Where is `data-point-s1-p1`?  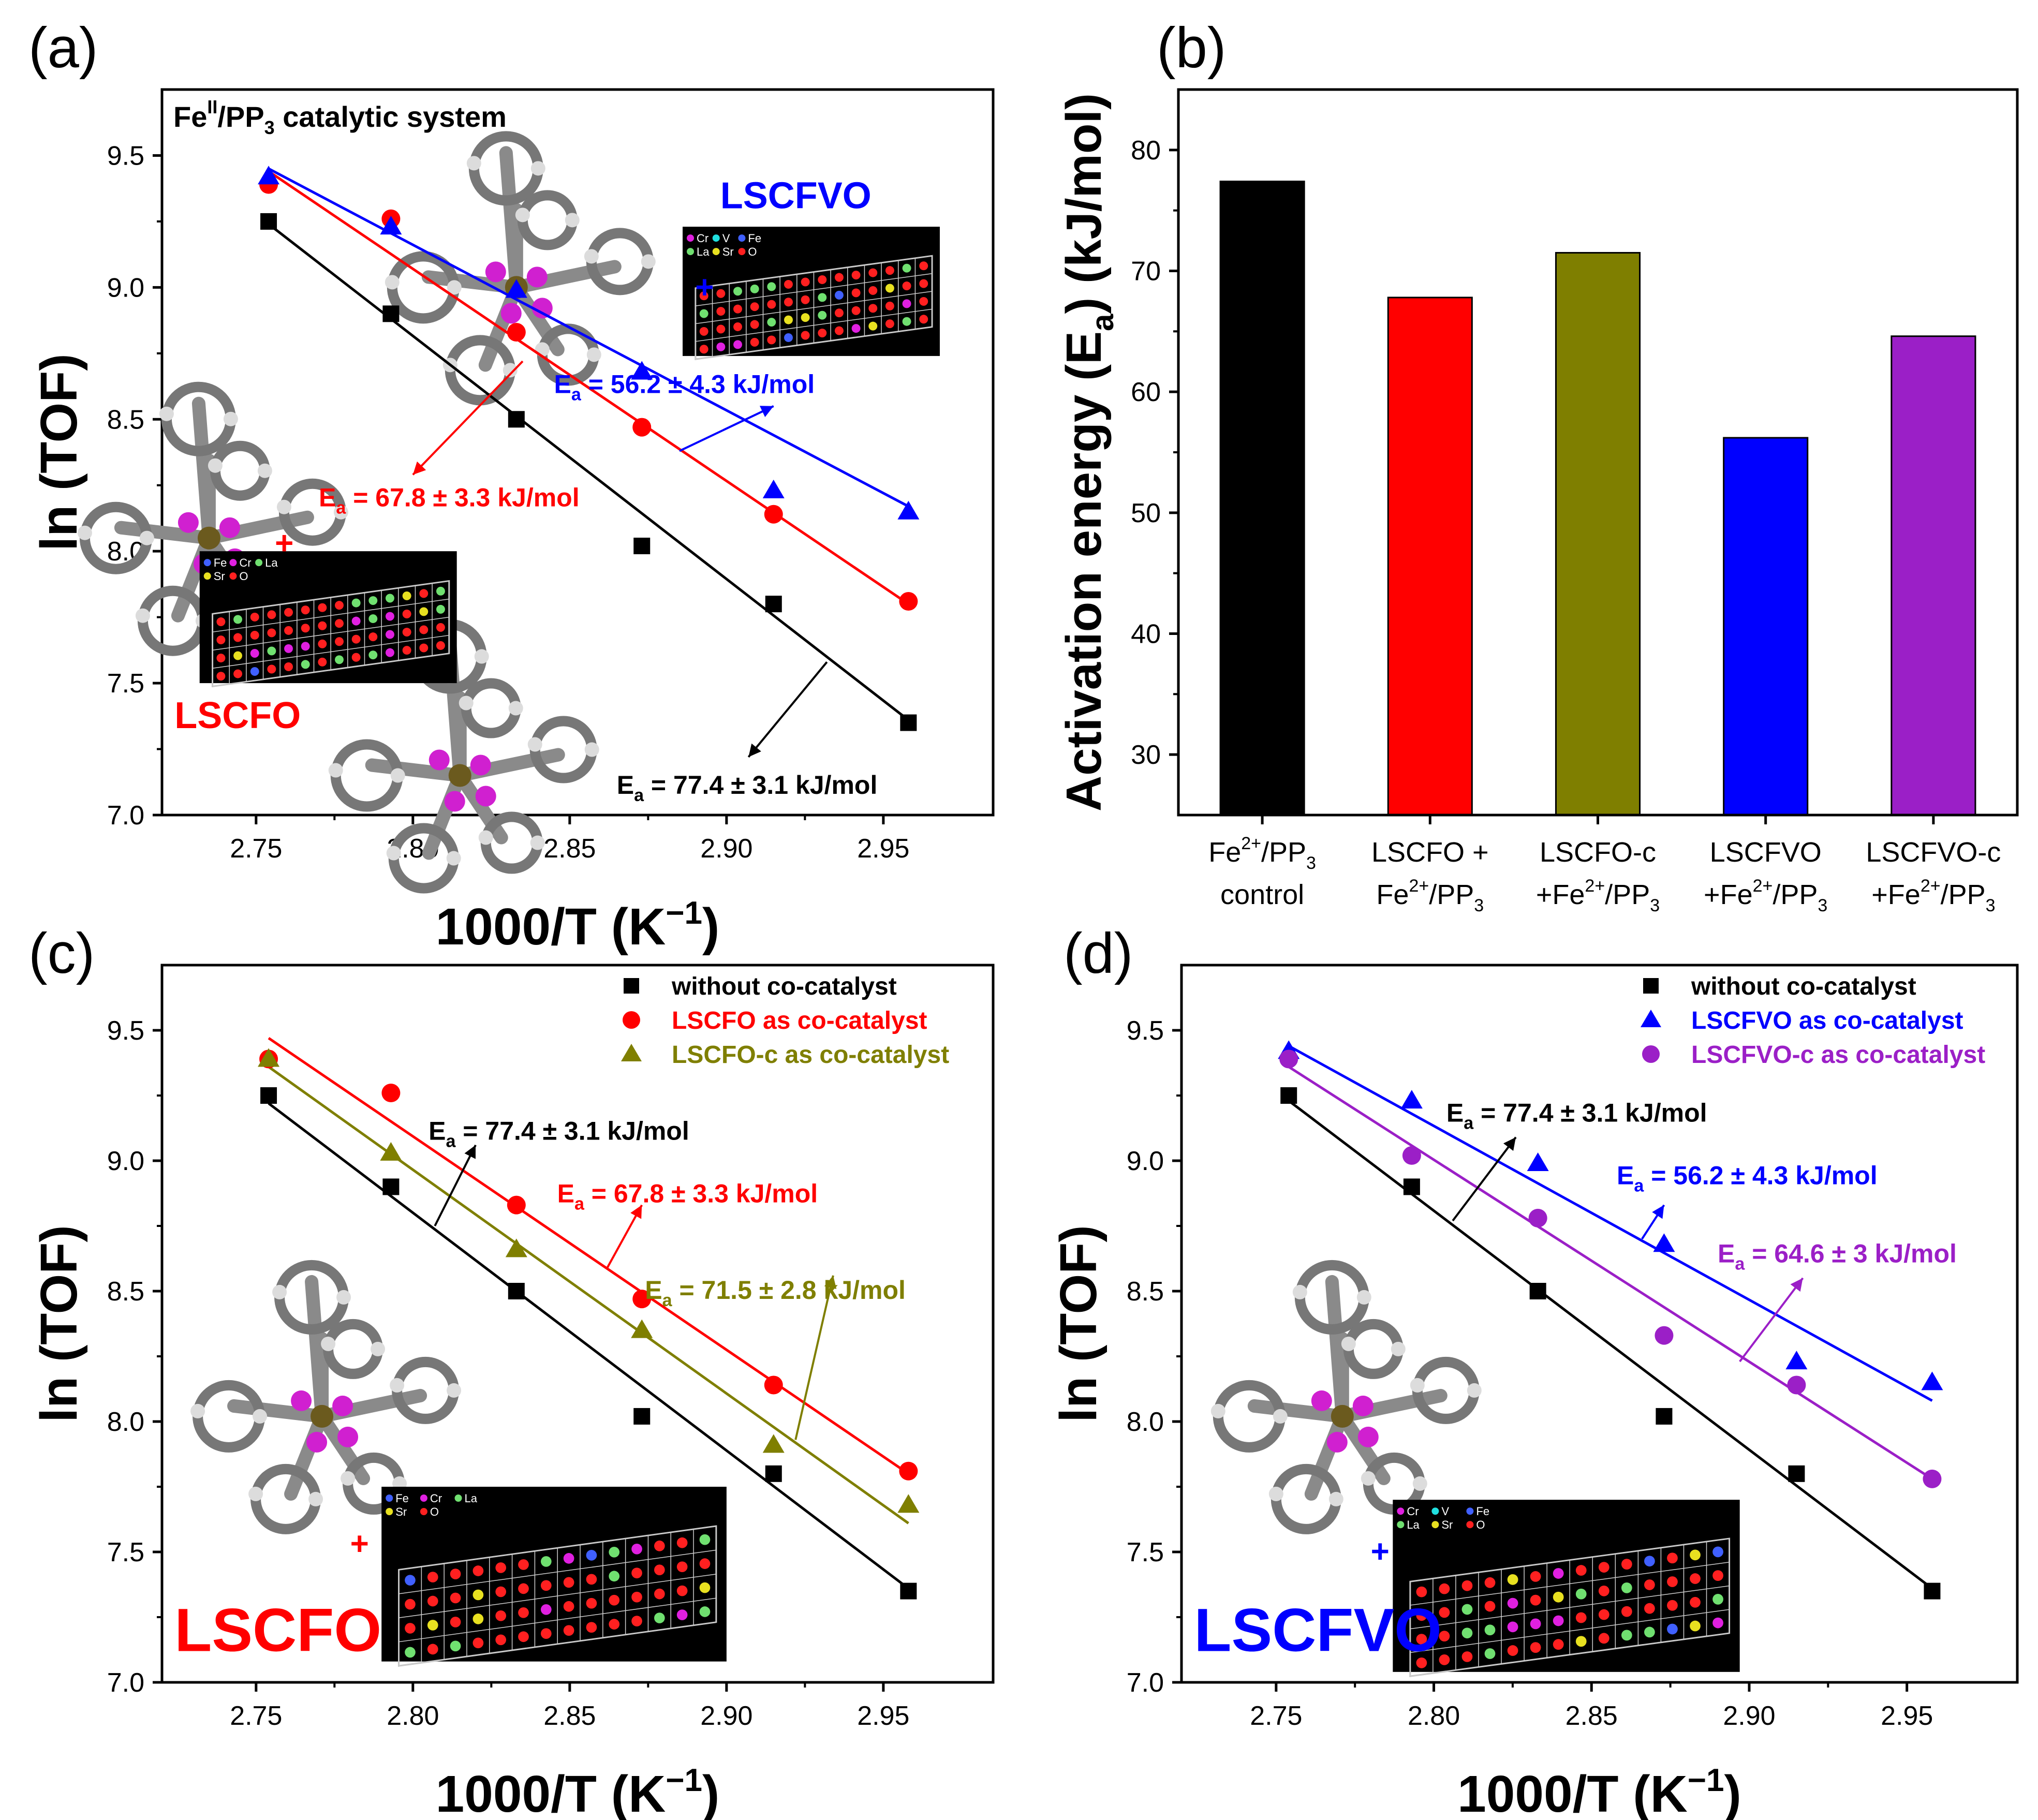 data-point-s1-p1 is located at coordinates (1411, 1099).